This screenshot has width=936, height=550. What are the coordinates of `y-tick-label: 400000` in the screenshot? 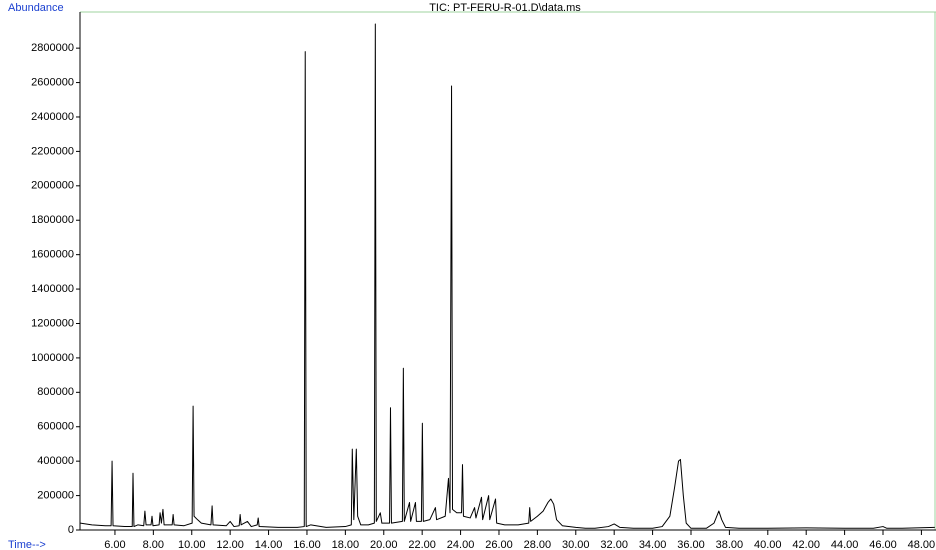 It's located at (55, 461).